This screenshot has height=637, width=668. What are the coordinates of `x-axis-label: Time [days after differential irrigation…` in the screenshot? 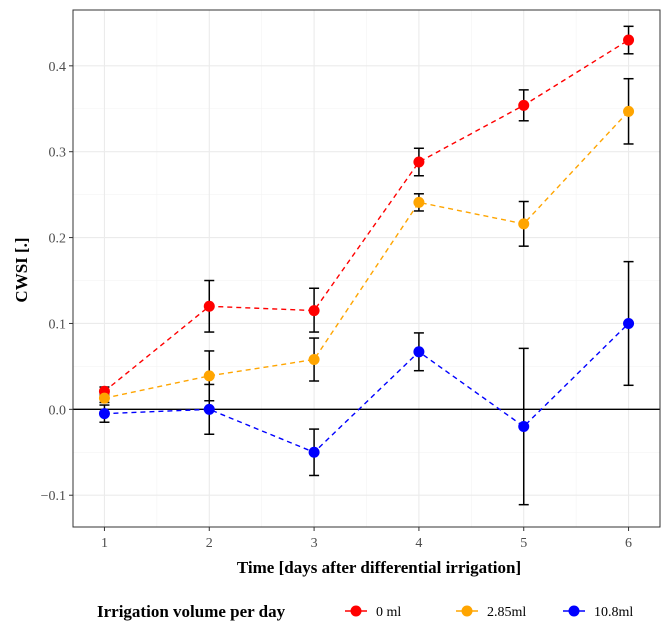 It's located at (379, 567).